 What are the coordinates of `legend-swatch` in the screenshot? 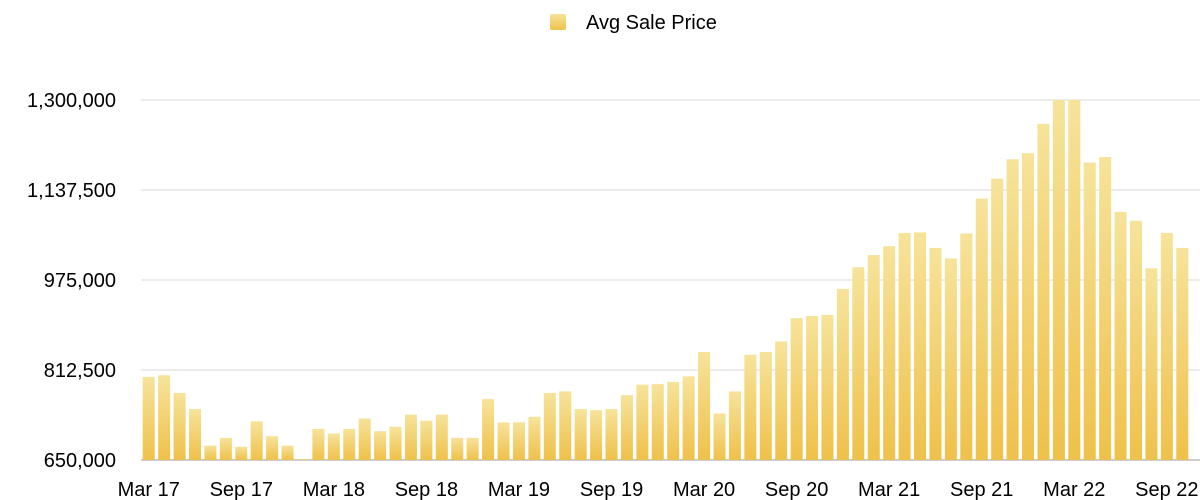 It's located at (558, 22).